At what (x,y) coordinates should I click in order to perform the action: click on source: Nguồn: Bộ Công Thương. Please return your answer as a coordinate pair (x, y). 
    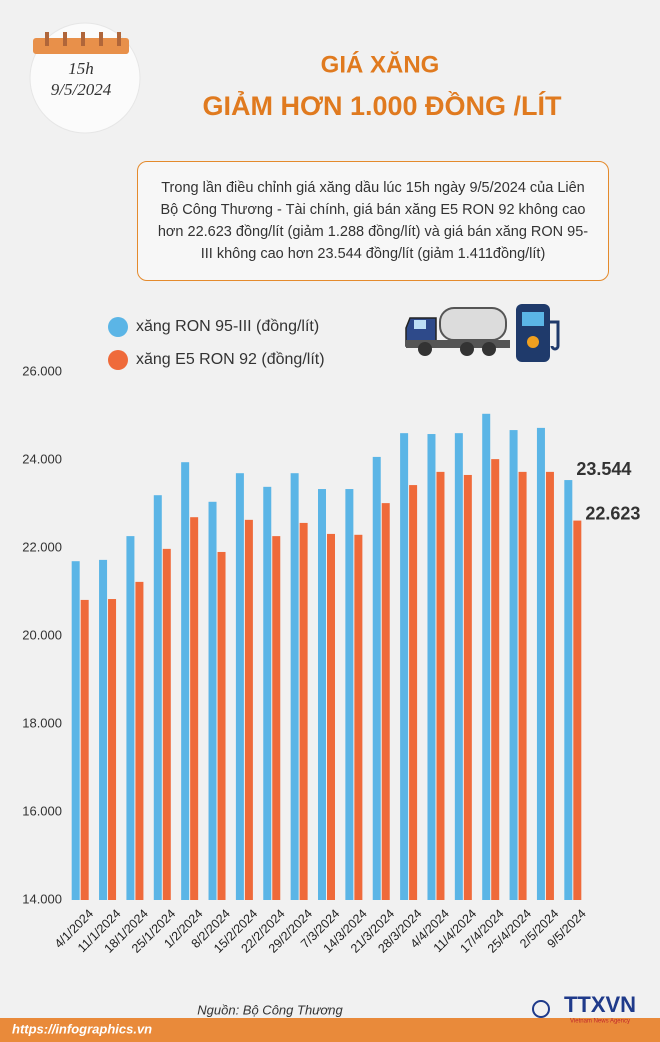
    Looking at the image, I should click on (270, 1009).